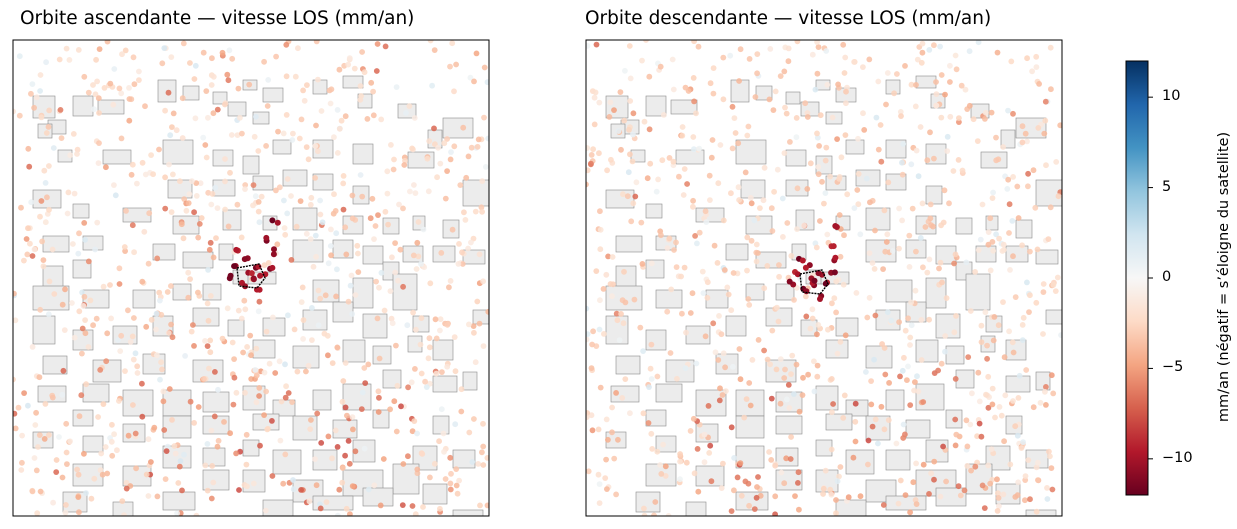 This screenshot has height=529, width=1237. I want to click on ps-point-anomaly, so click(260, 275).